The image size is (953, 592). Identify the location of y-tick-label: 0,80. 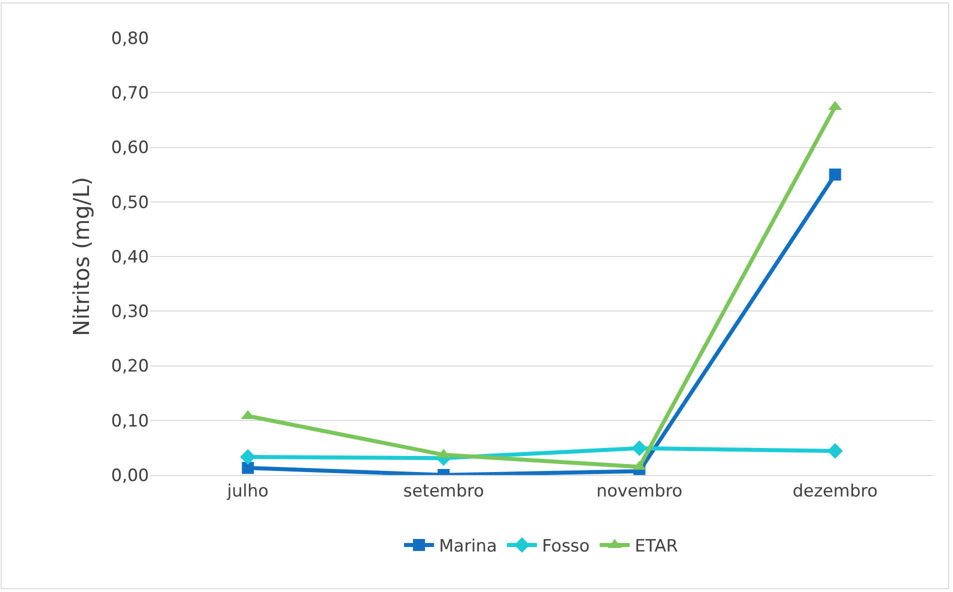
(130, 38).